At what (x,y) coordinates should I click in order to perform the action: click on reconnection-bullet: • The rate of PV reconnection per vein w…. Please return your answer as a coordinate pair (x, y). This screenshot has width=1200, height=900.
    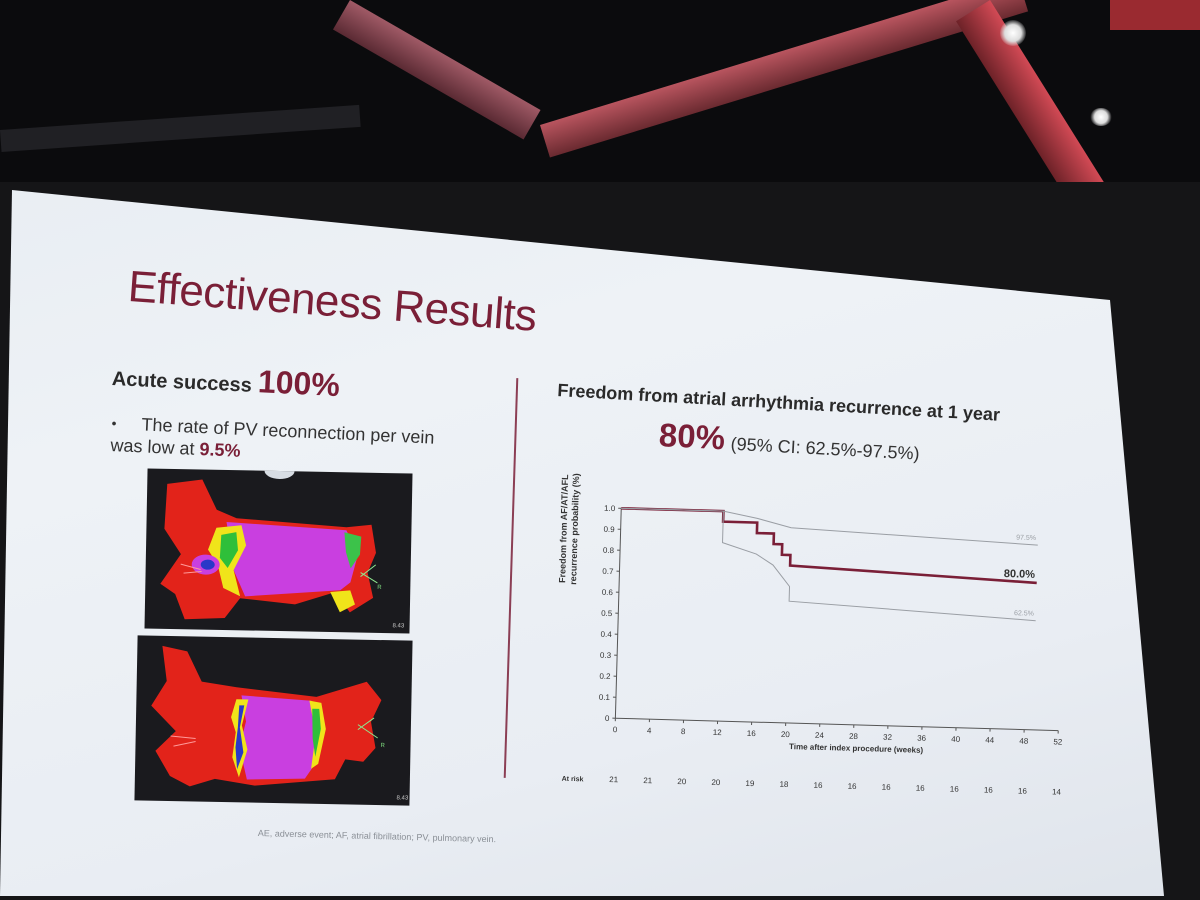
    Looking at the image, I should click on (311, 444).